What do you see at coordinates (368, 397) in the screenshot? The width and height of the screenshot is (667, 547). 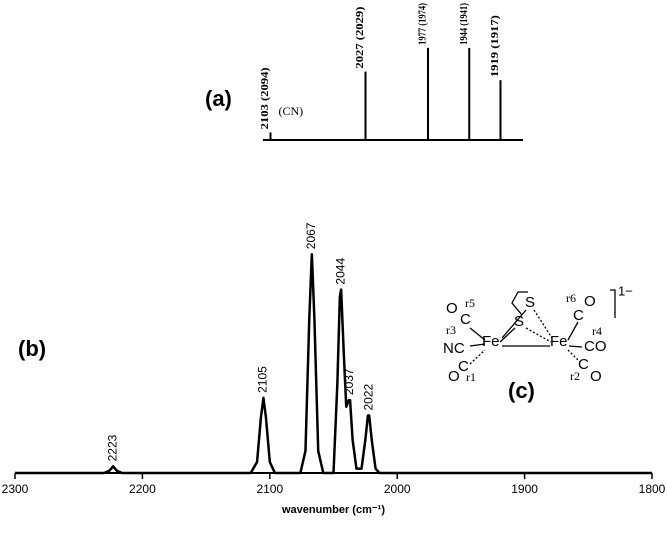 I see `peak-label: 2022` at bounding box center [368, 397].